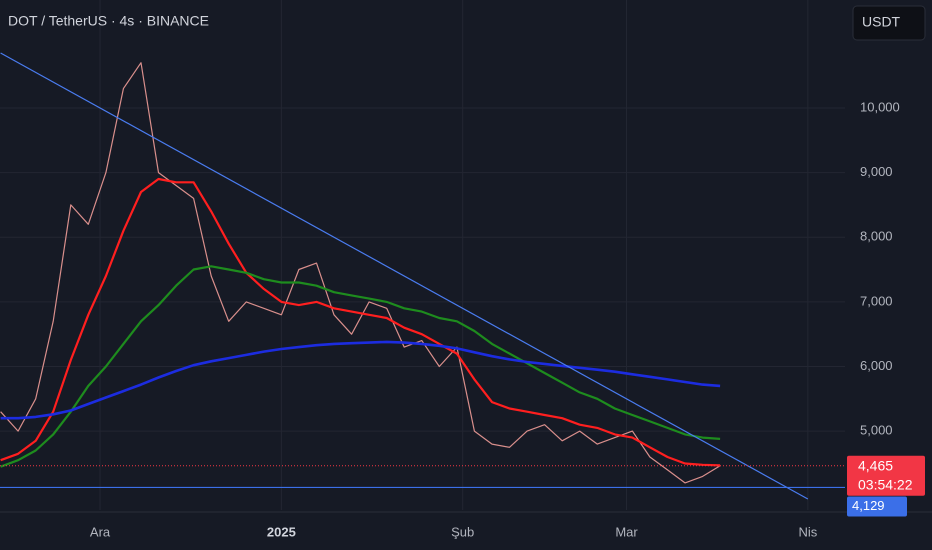 Image resolution: width=932 pixels, height=550 pixels. I want to click on y-tick-label: 5,000, so click(876, 430).